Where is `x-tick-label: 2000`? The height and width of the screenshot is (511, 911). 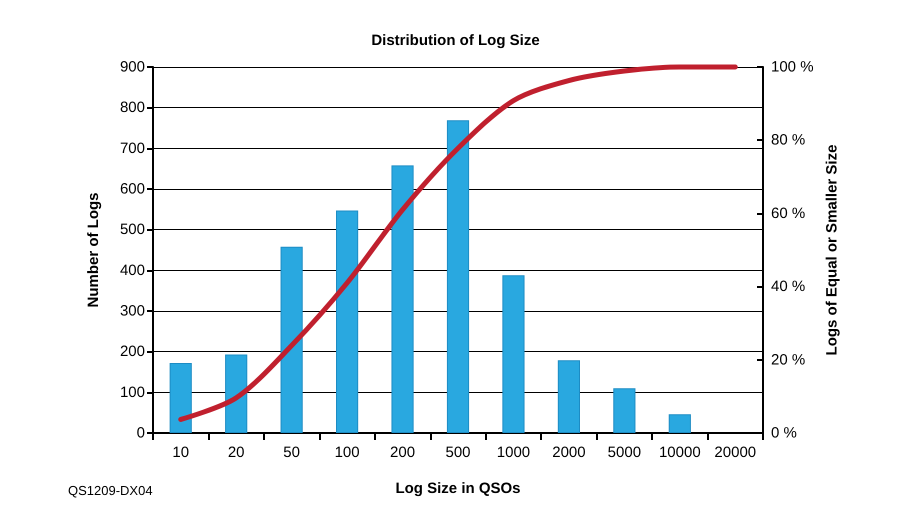
x-tick-label: 2000 is located at coordinates (569, 452).